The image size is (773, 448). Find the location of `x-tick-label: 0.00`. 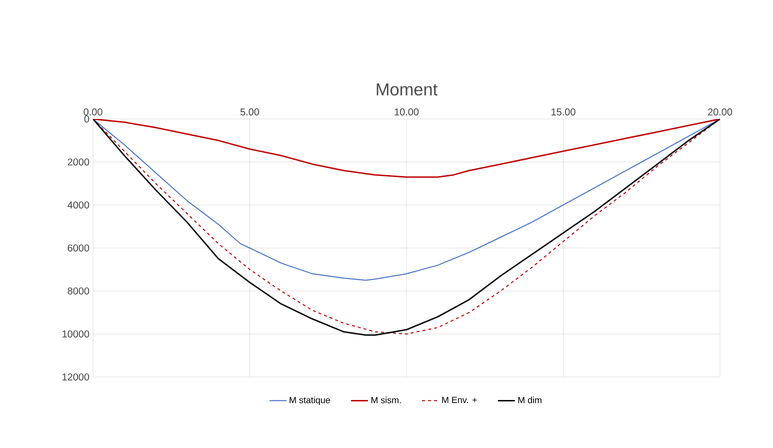

x-tick-label: 0.00 is located at coordinates (93, 112).